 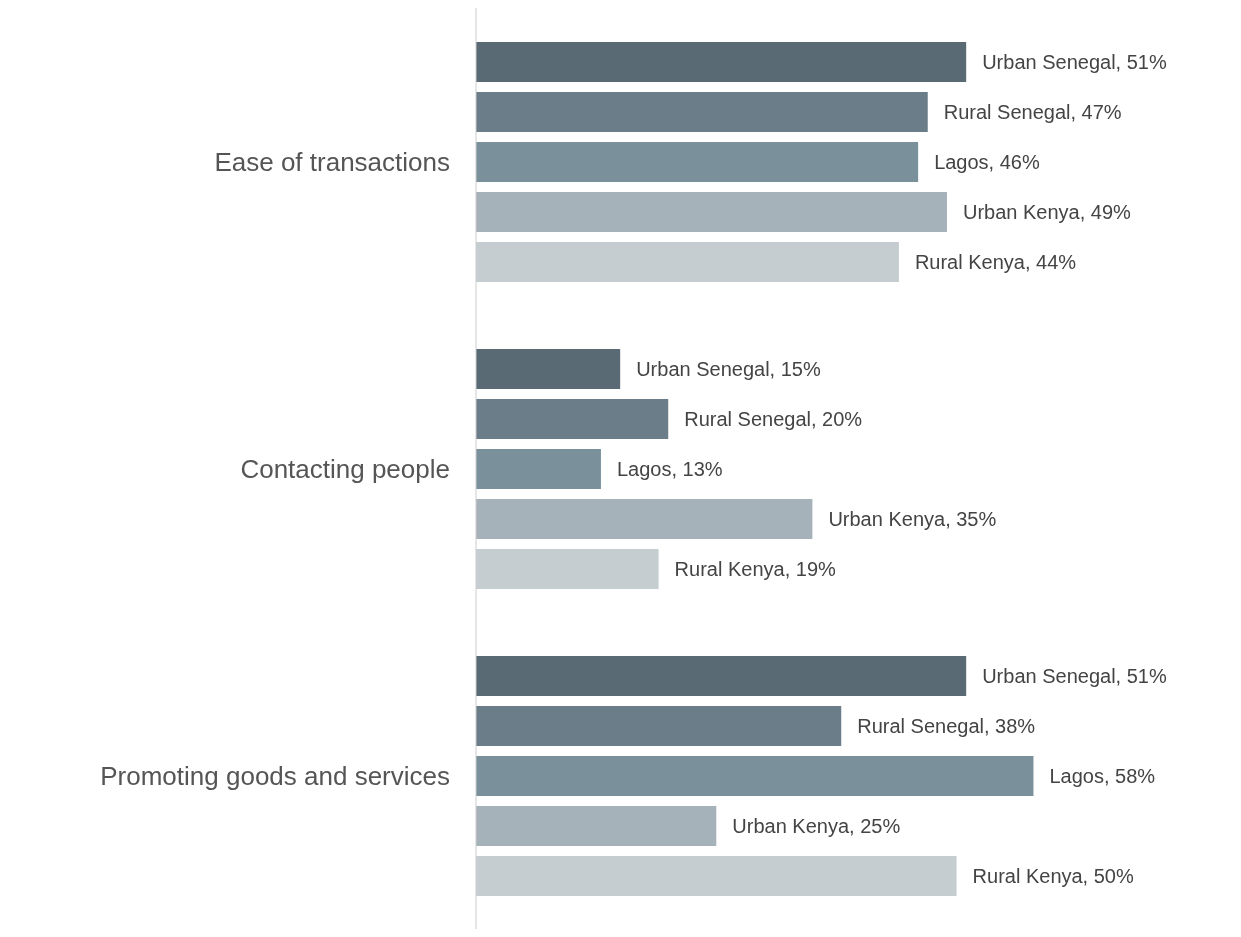 I want to click on data-label: Urban Senegal, 15%, so click(x=728, y=369).